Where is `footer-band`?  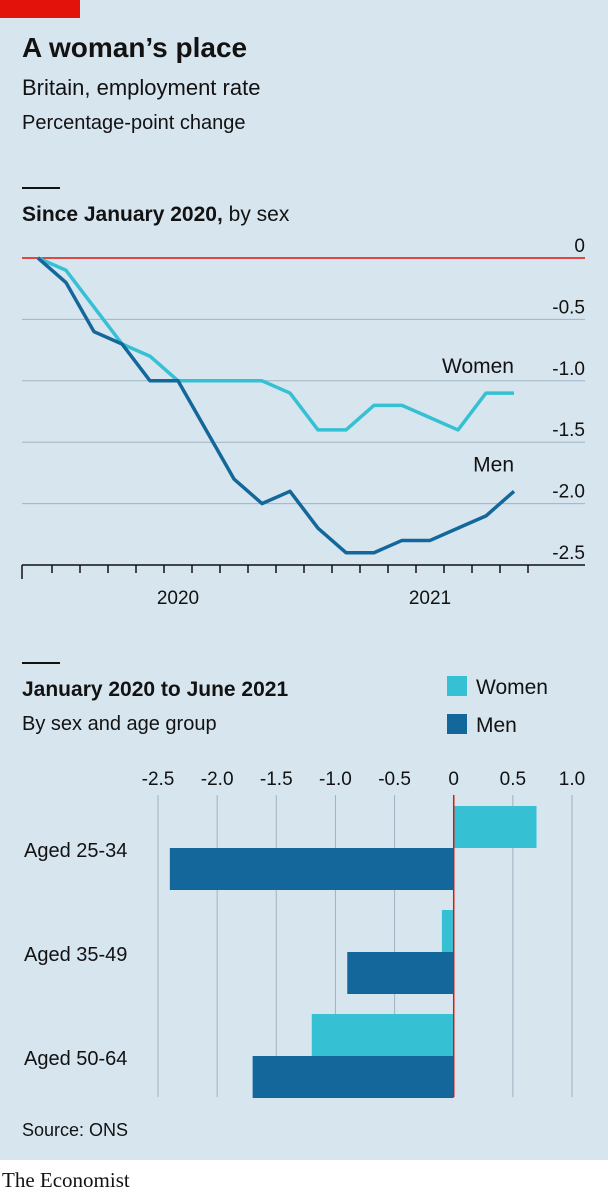
footer-band is located at coordinates (304, 1177).